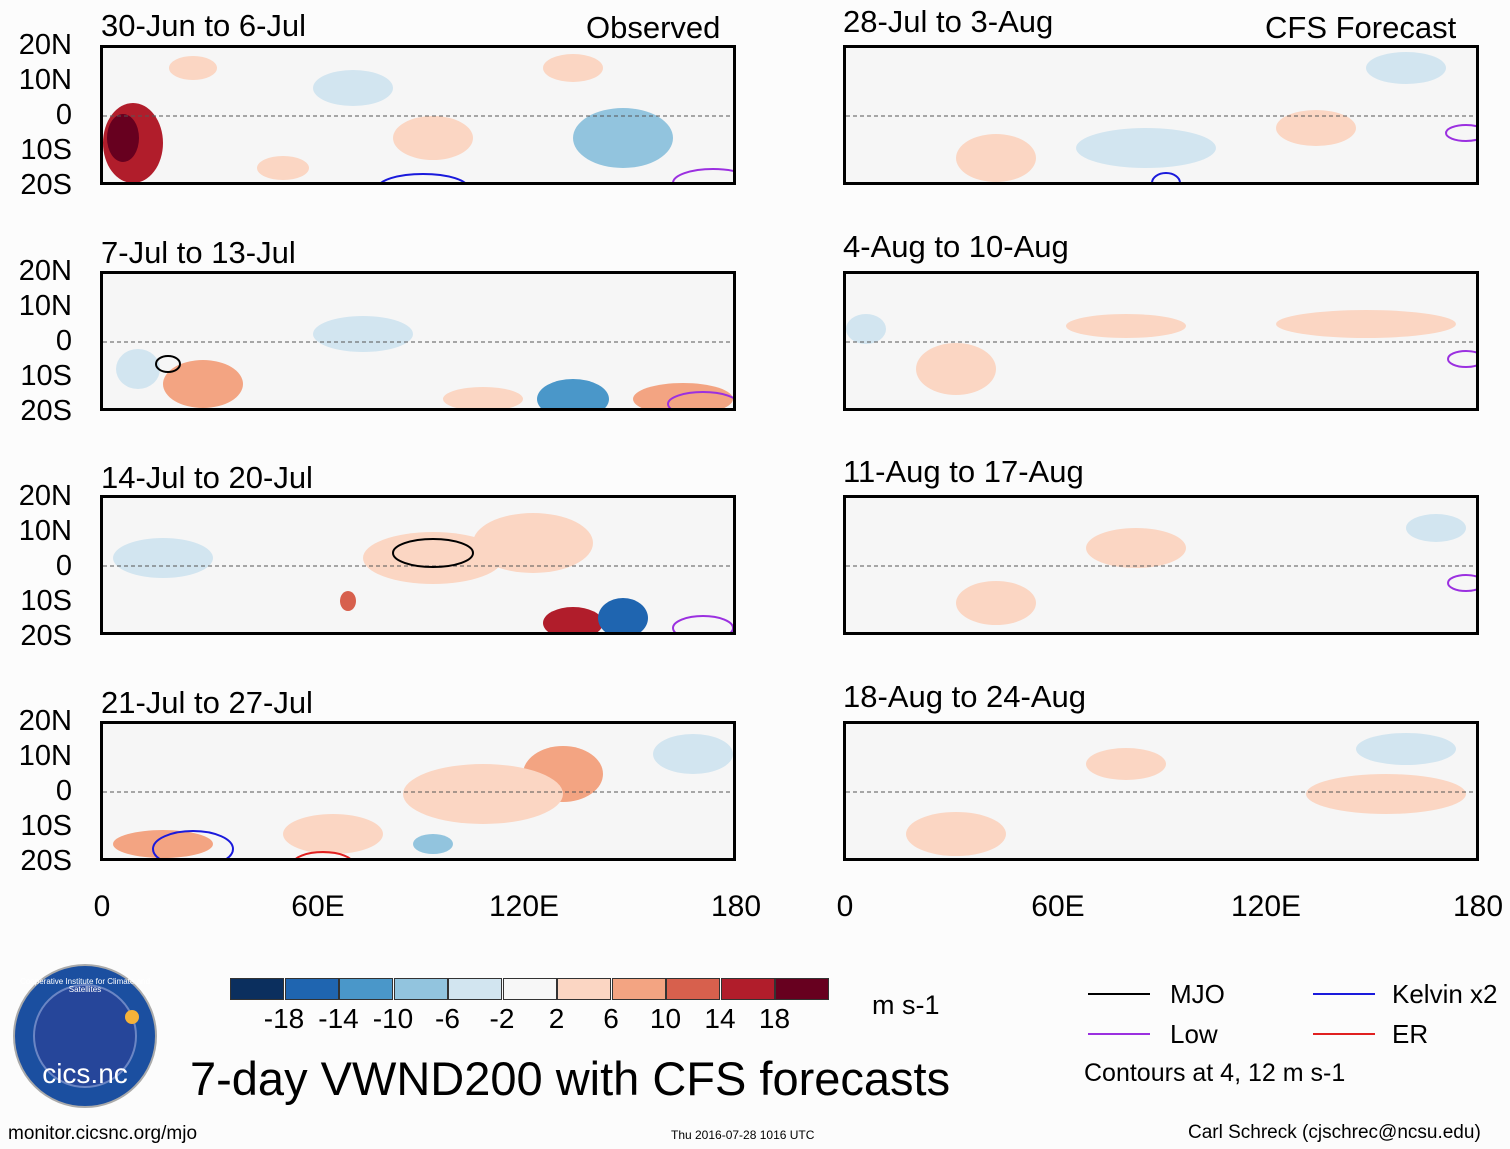 The image size is (1510, 1149). I want to click on legend-line-mjo, so click(1119, 994).